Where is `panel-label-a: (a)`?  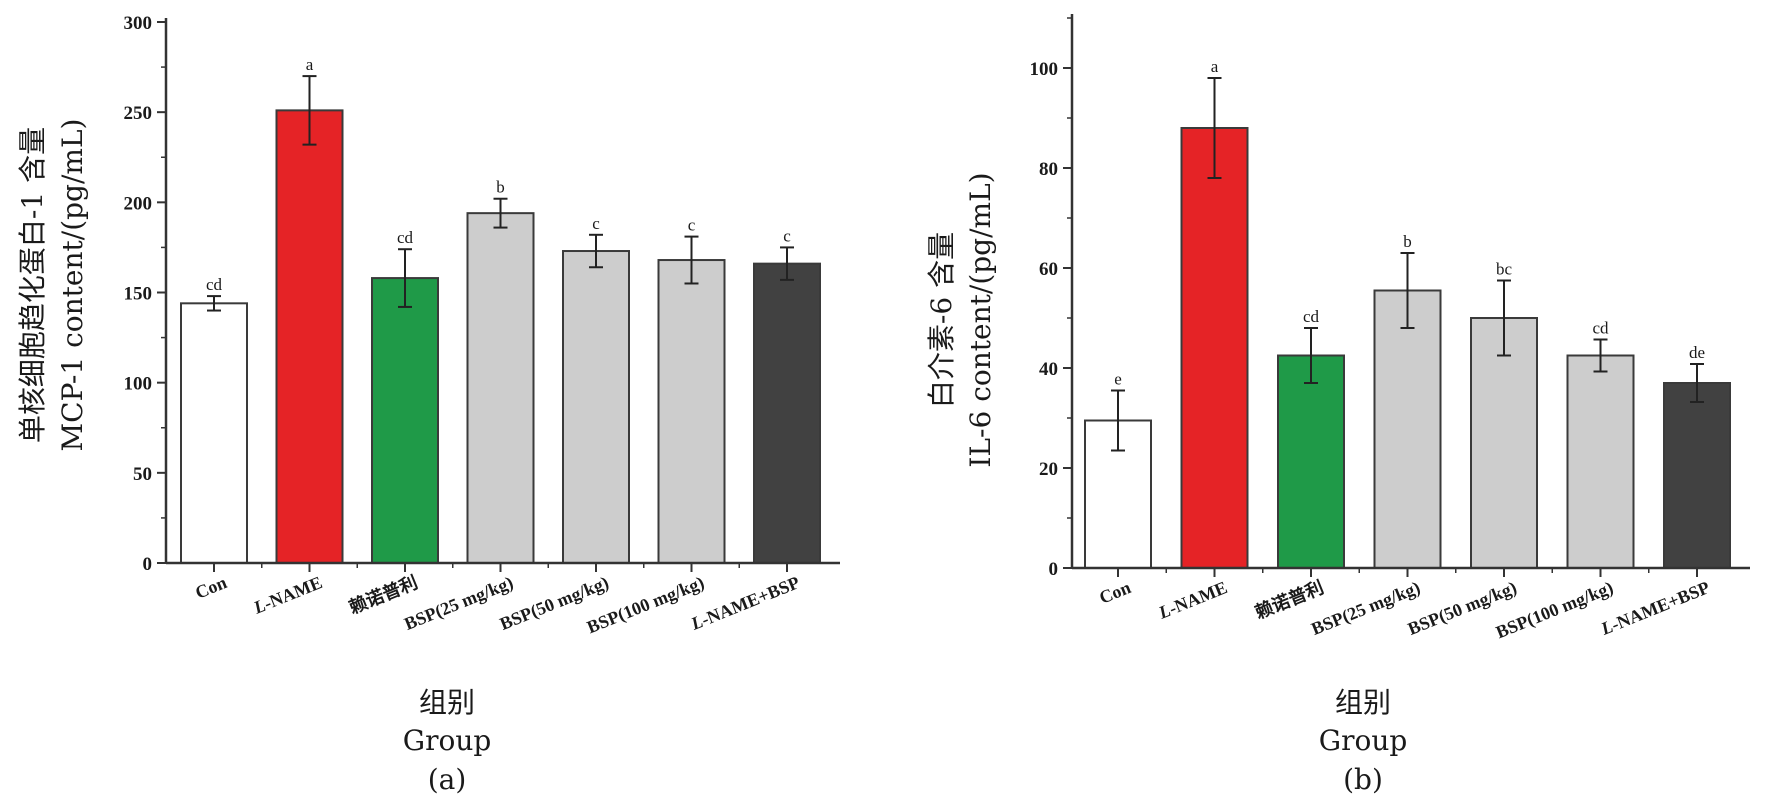
panel-label-a: (a) is located at coordinates (447, 779).